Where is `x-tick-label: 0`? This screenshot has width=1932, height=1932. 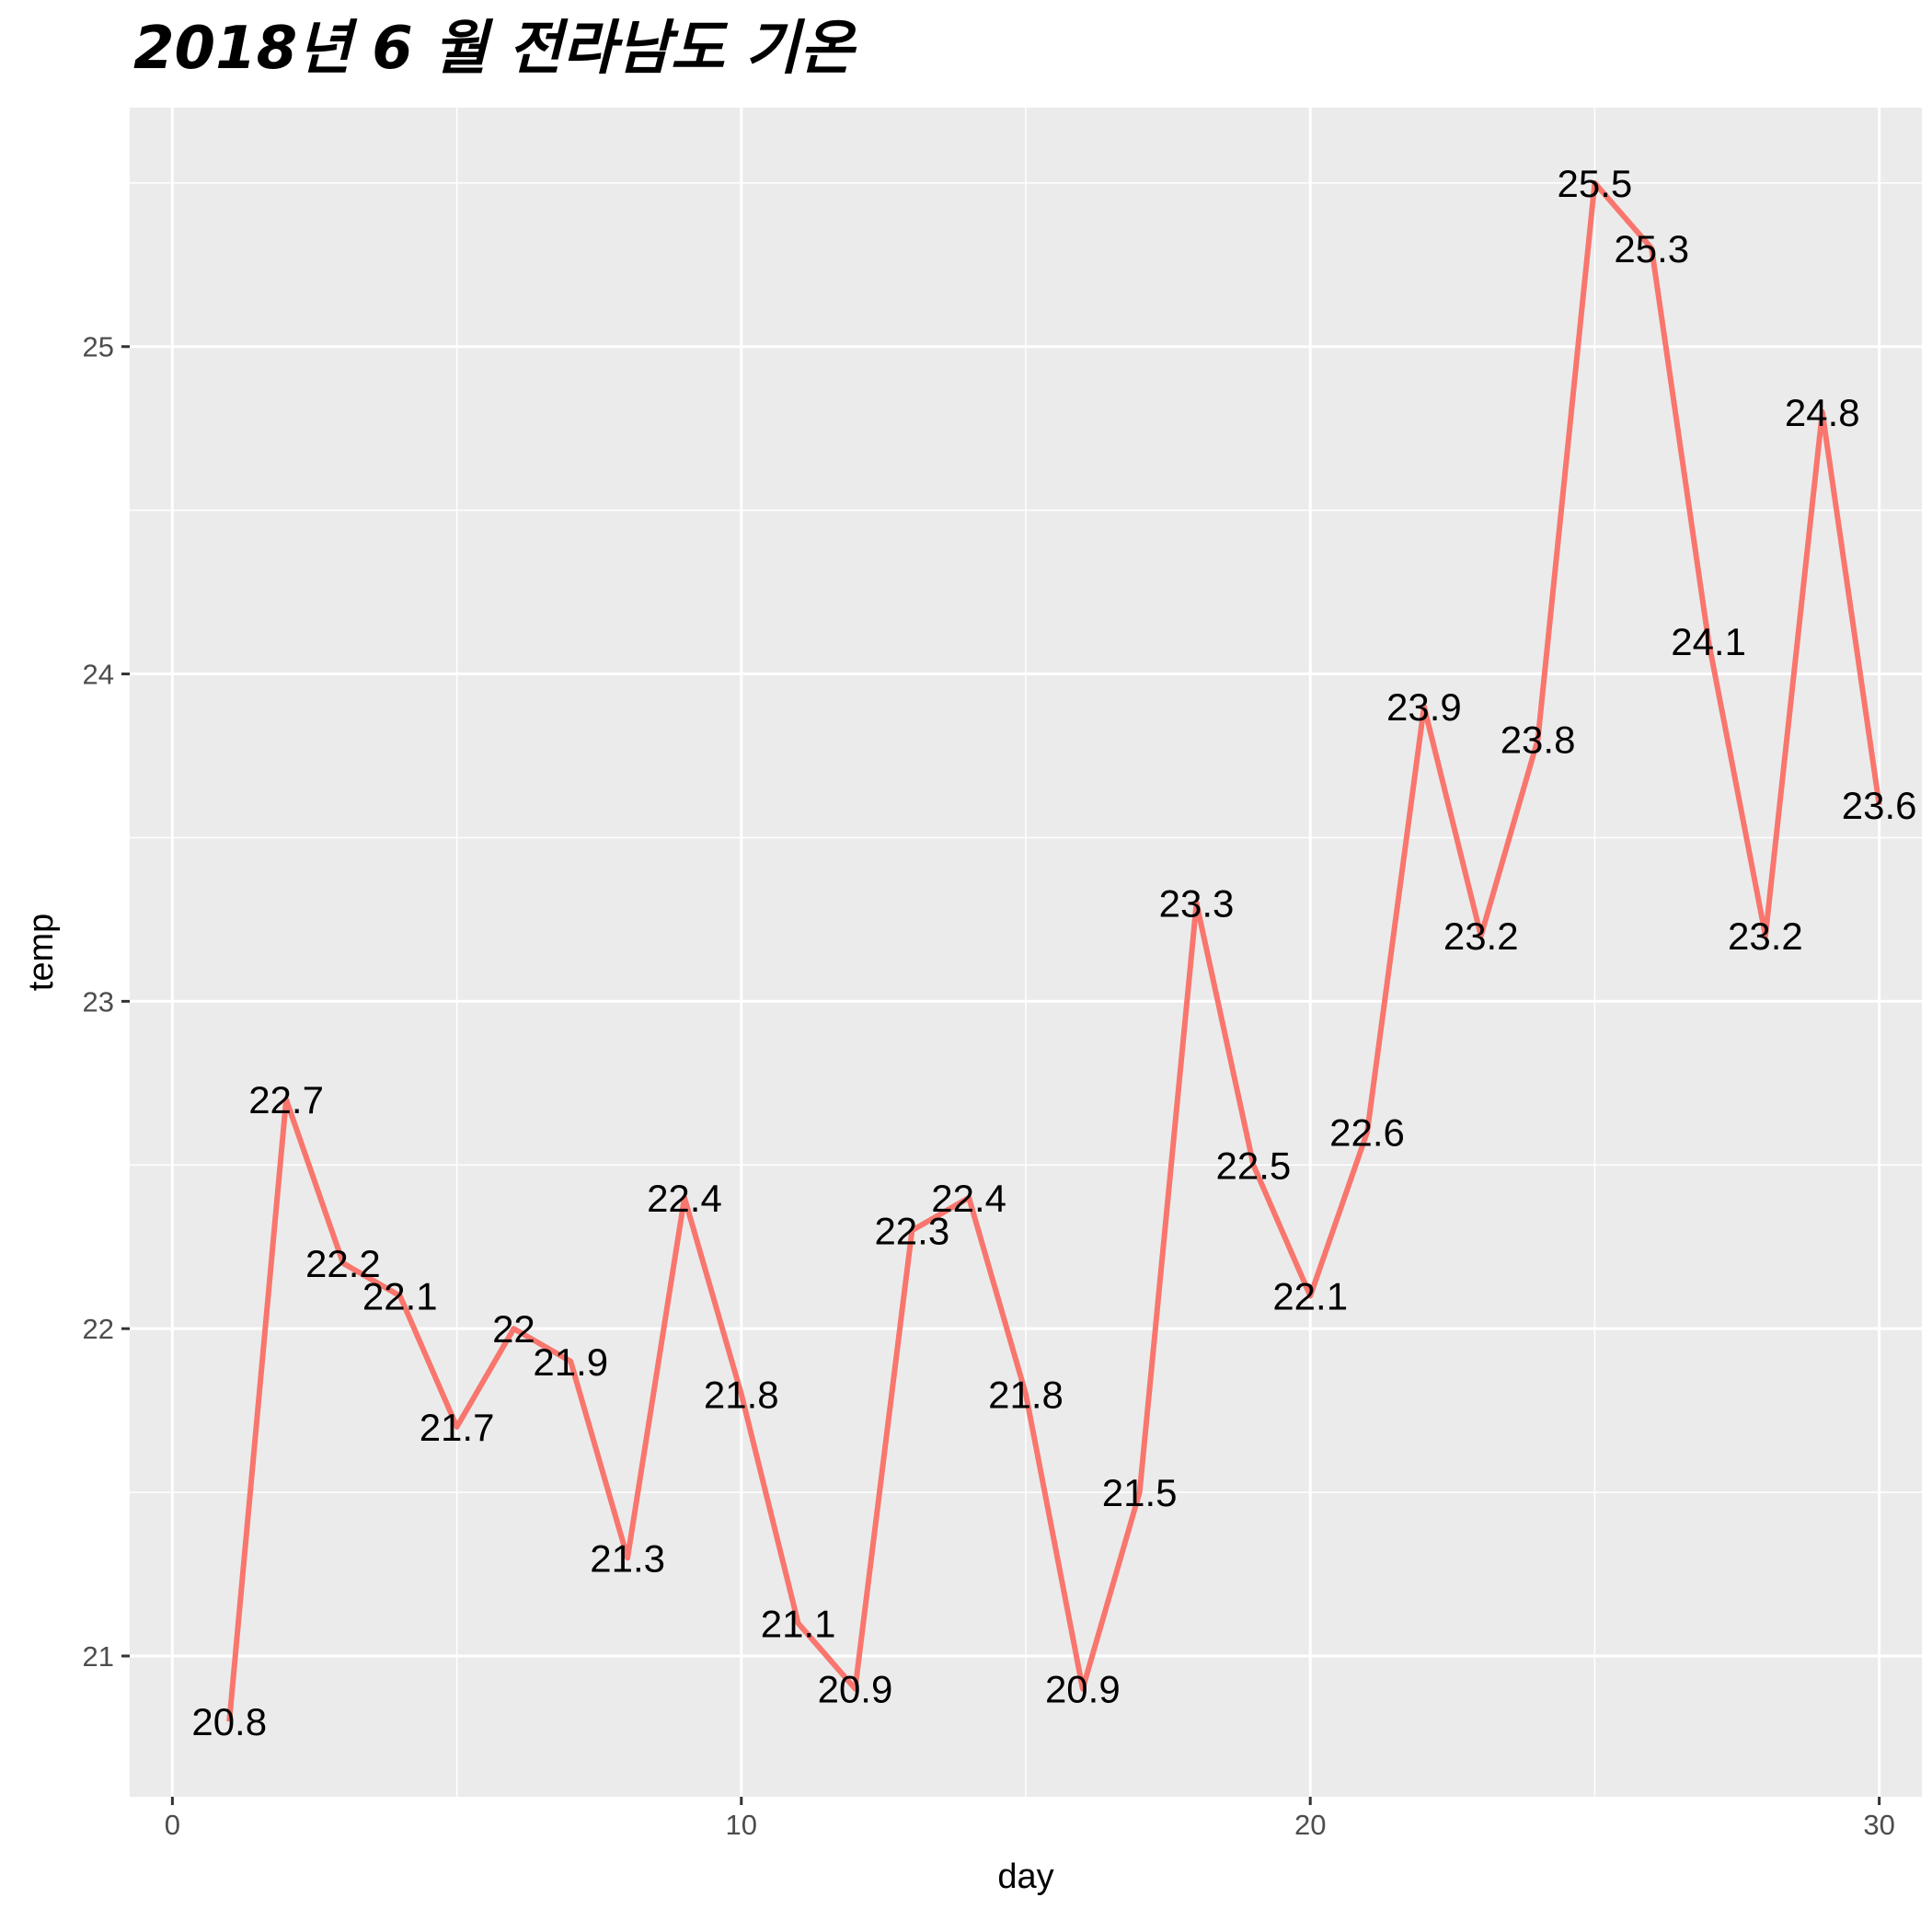 x-tick-label: 0 is located at coordinates (172, 1825).